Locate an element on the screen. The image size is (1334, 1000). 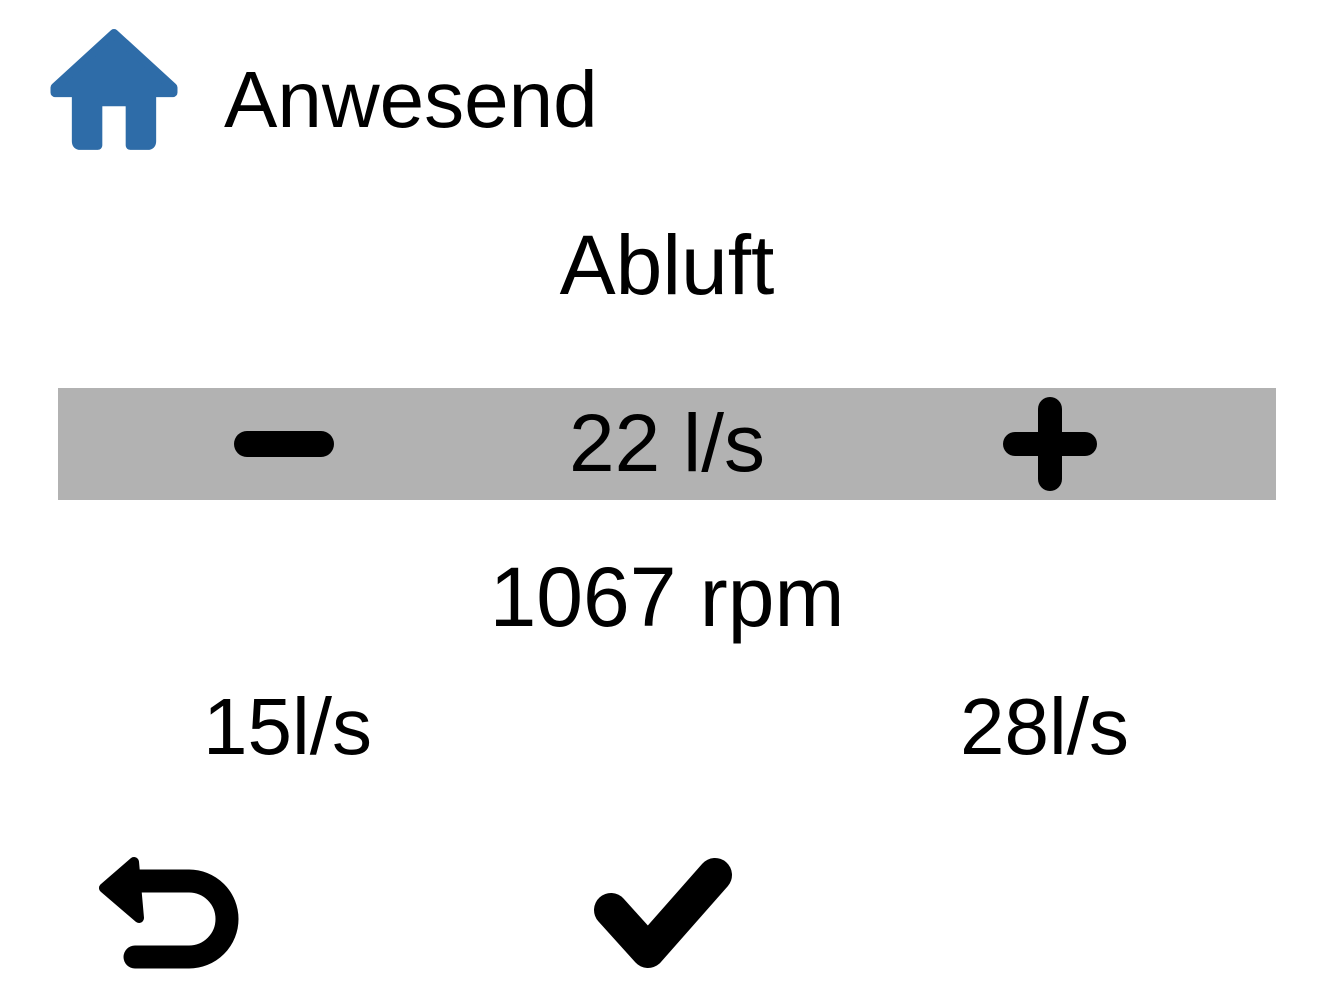
range-min-label: 15l/s is located at coordinates (287, 726).